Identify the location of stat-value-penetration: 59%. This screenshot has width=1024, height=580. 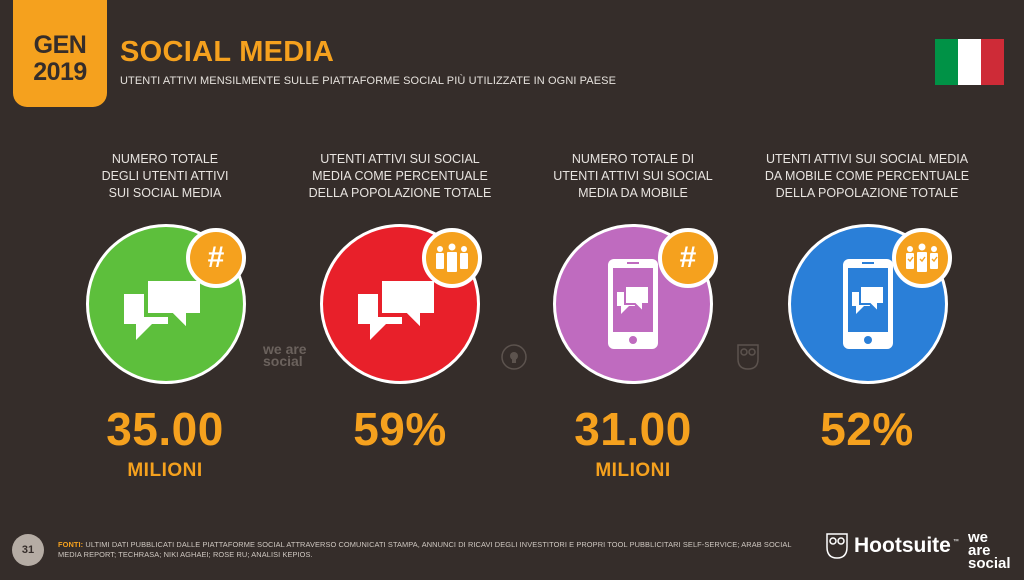
(400, 429).